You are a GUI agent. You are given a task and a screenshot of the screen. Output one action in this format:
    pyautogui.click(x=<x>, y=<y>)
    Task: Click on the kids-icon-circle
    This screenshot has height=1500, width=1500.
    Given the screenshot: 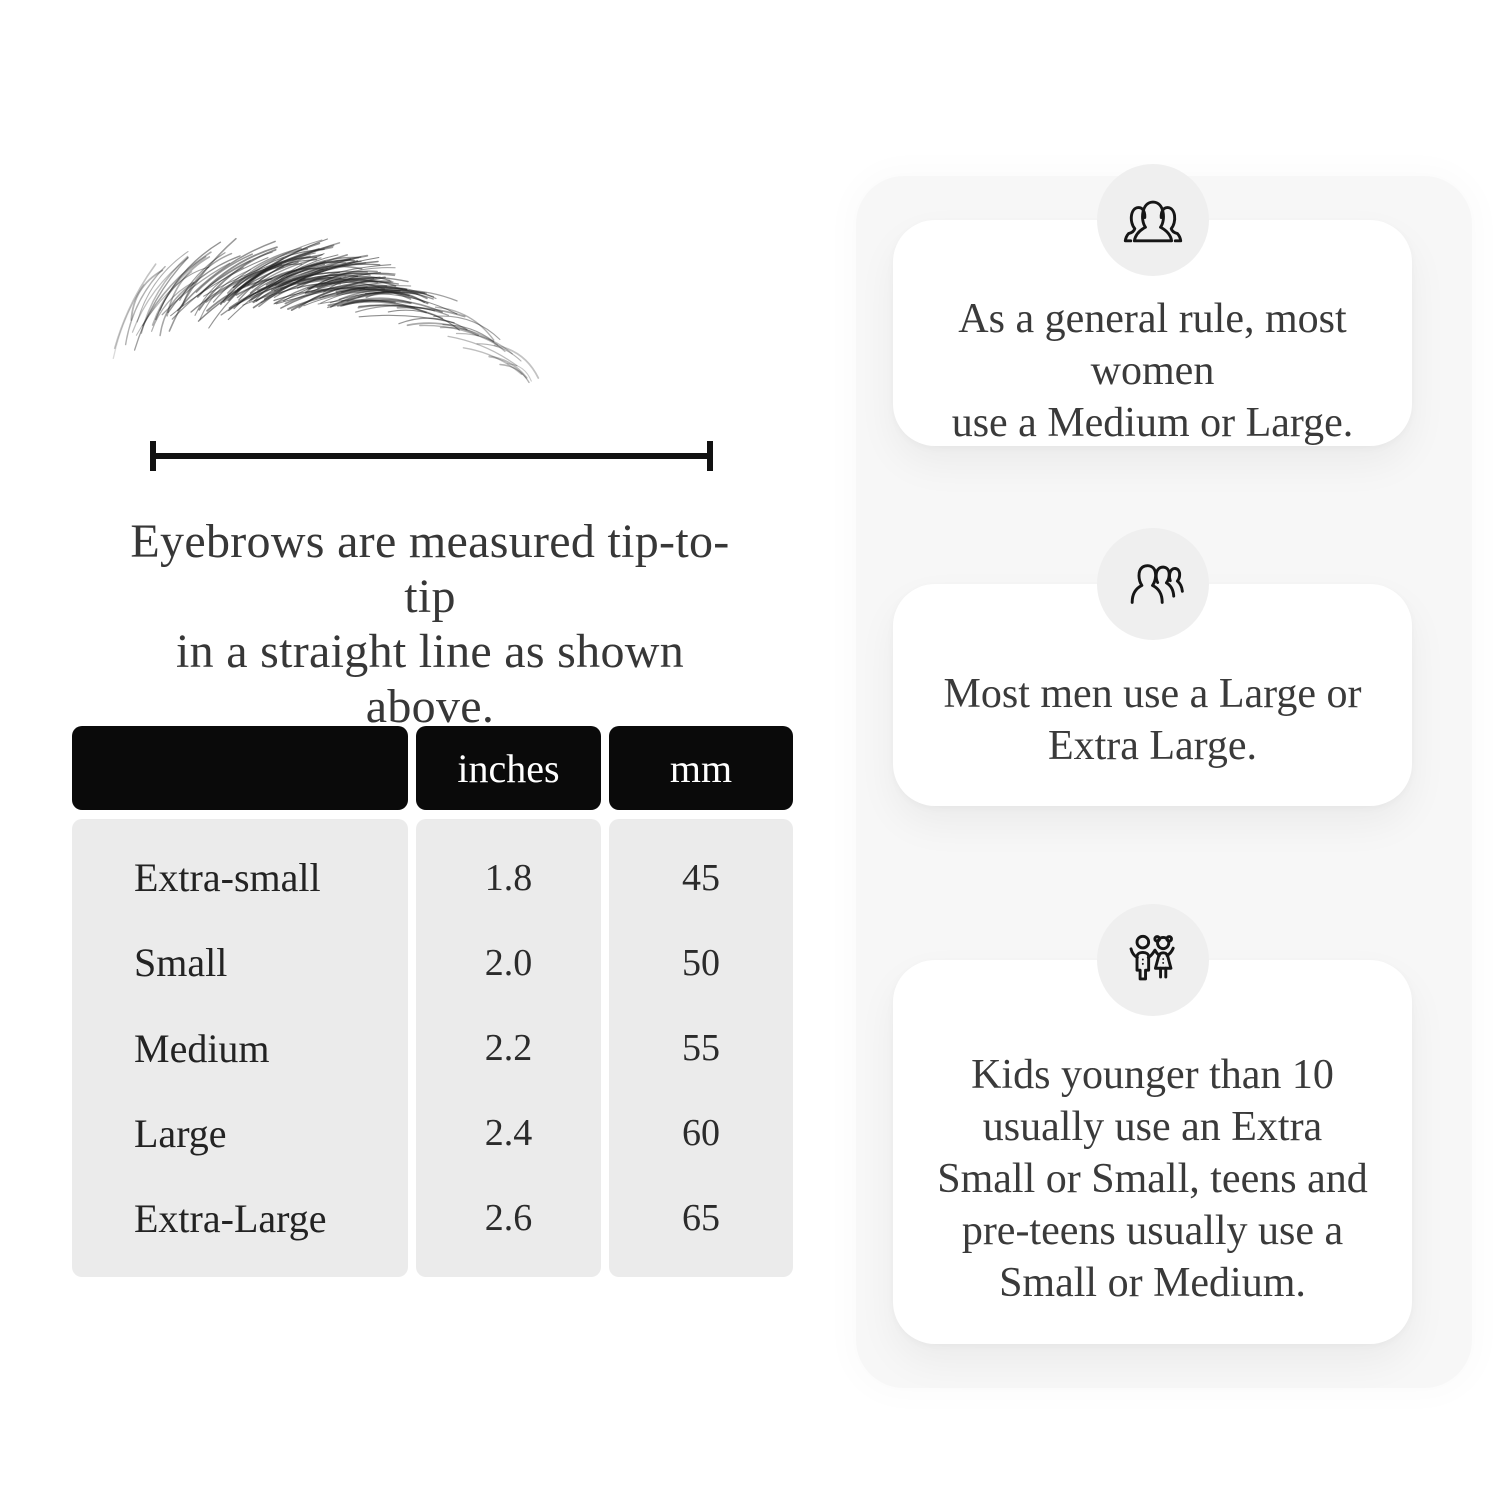 What is the action you would take?
    pyautogui.click(x=1153, y=960)
    